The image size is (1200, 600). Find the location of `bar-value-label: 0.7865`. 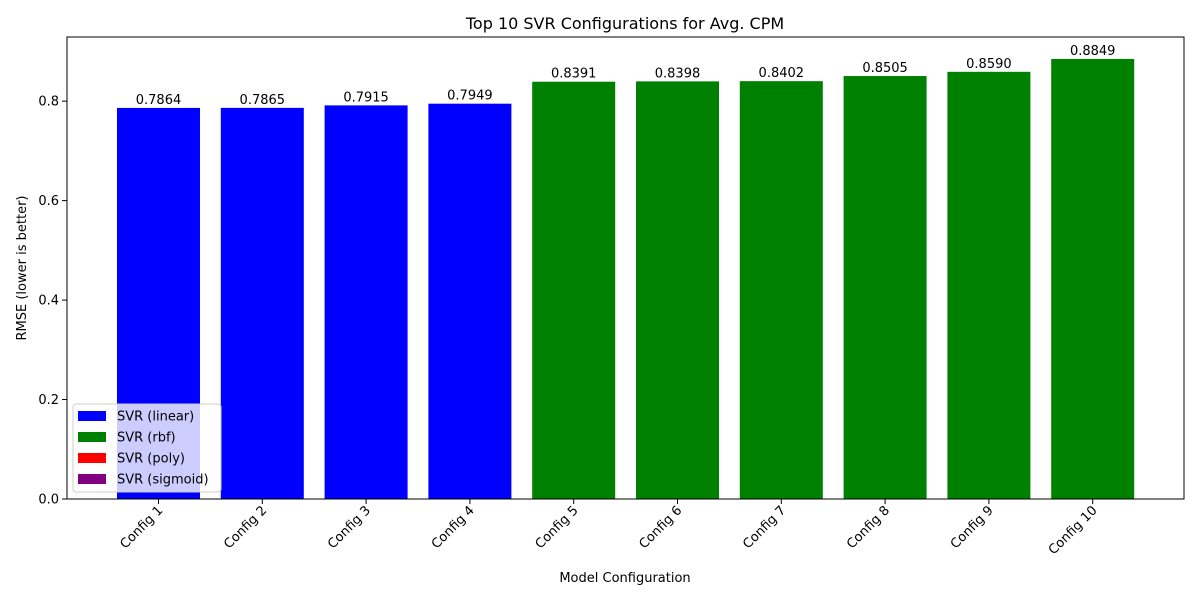

bar-value-label: 0.7865 is located at coordinates (263, 100).